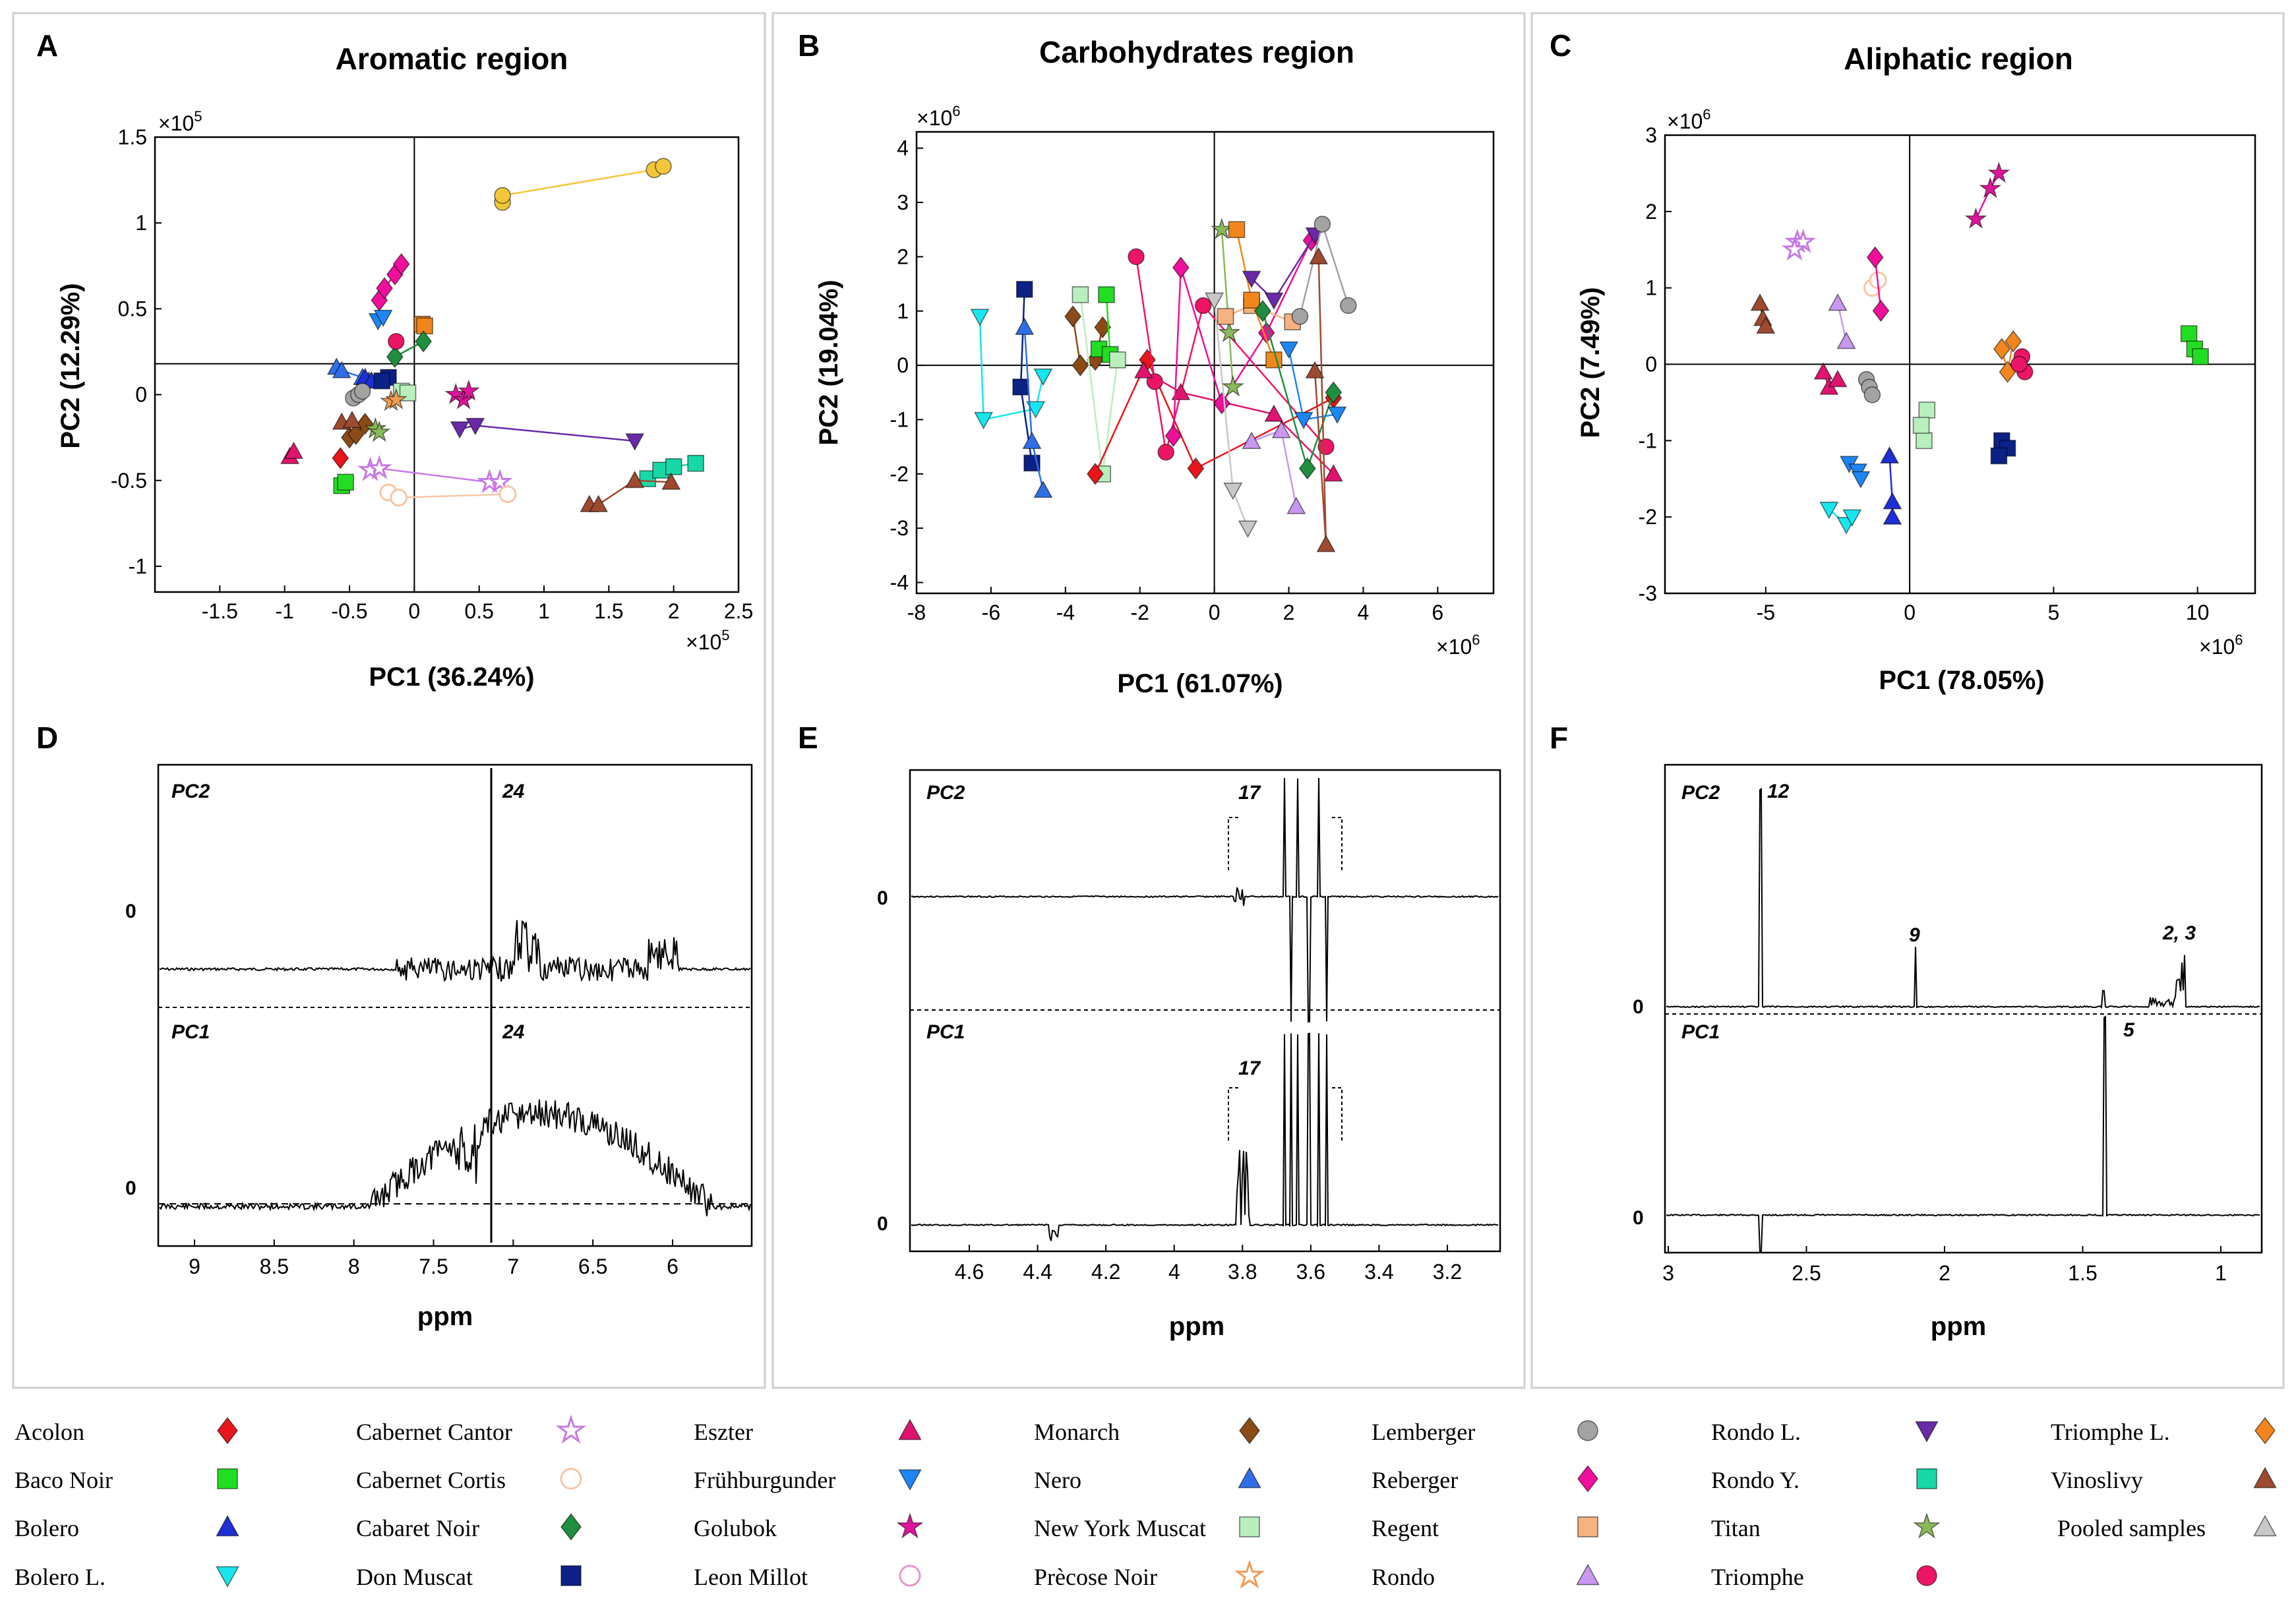 This screenshot has height=1606, width=2296. What do you see at coordinates (130, 1188) in the screenshot?
I see `d-zero-bottom: 0` at bounding box center [130, 1188].